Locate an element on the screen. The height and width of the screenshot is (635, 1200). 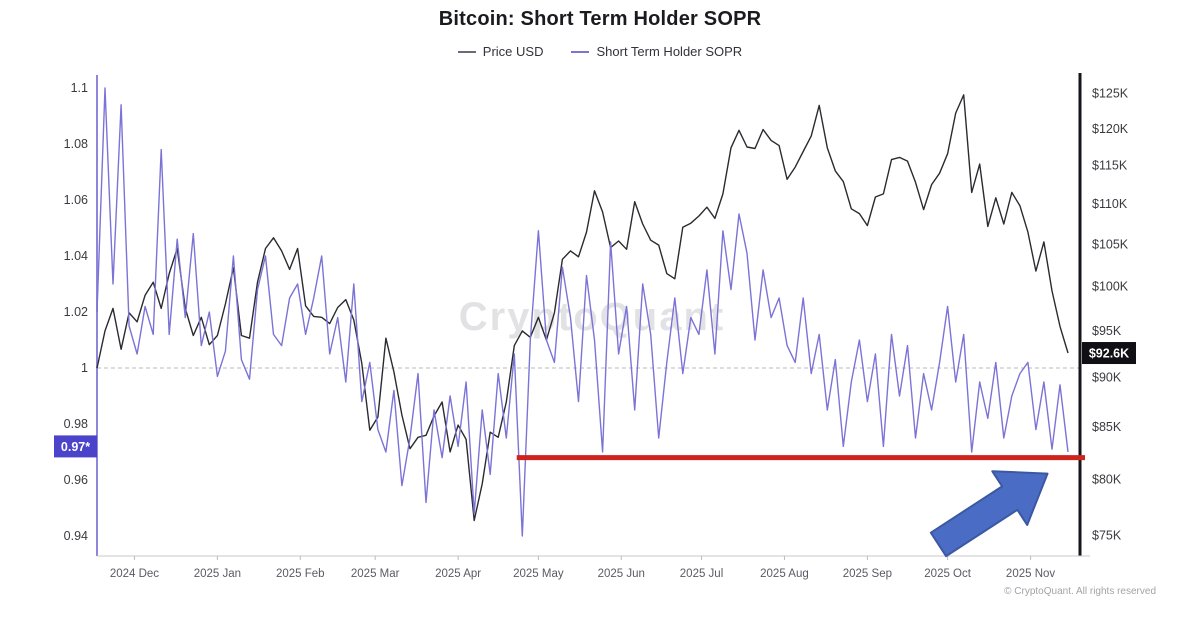
sopr-value-badge is located at coordinates (75, 446).